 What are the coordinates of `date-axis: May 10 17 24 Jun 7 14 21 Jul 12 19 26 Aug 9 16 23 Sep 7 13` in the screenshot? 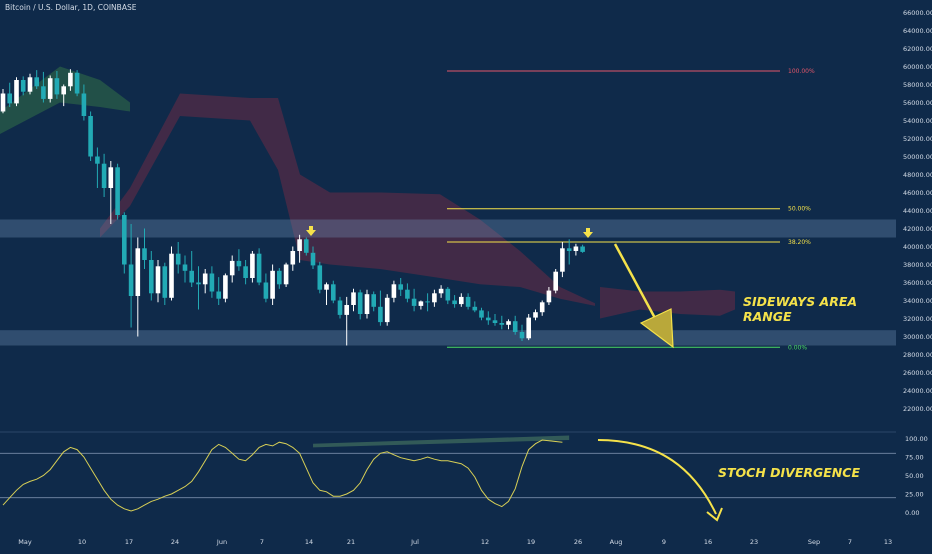 It's located at (455, 542).